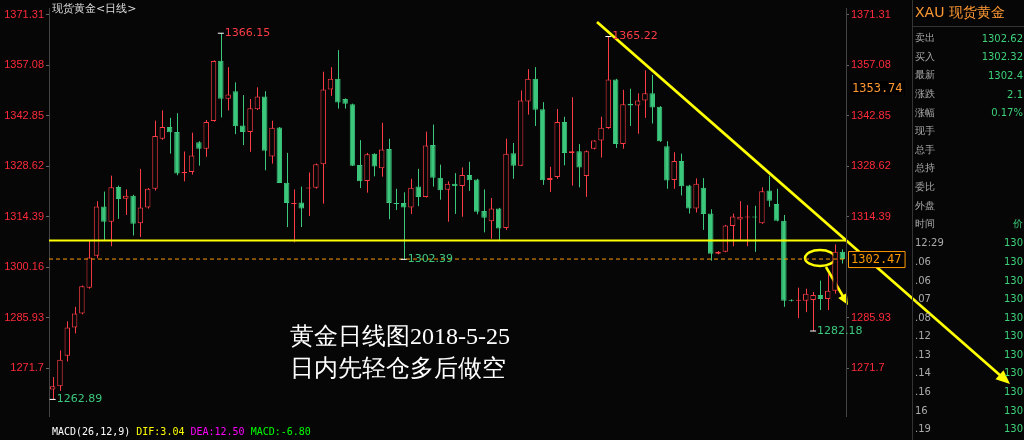  What do you see at coordinates (871, 215) in the screenshot?
I see `y2-tick-label: 1314.39` at bounding box center [871, 215].